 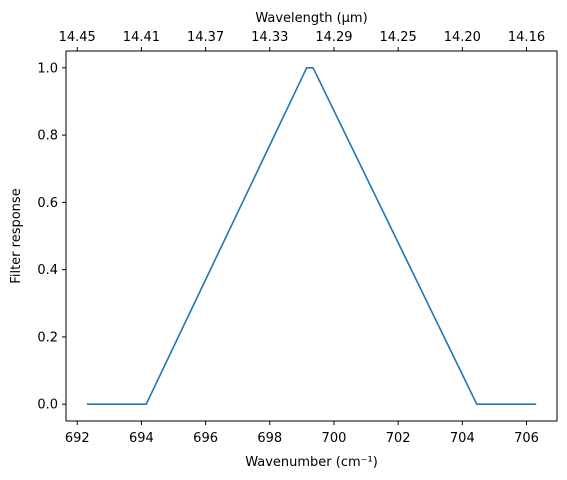 What do you see at coordinates (462, 37) in the screenshot?
I see `top-tick-label: 14.20` at bounding box center [462, 37].